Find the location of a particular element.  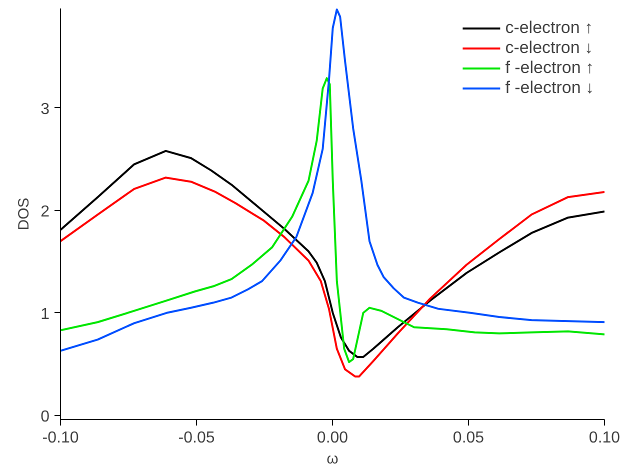

x-tick-label: 0.00 is located at coordinates (332, 438).